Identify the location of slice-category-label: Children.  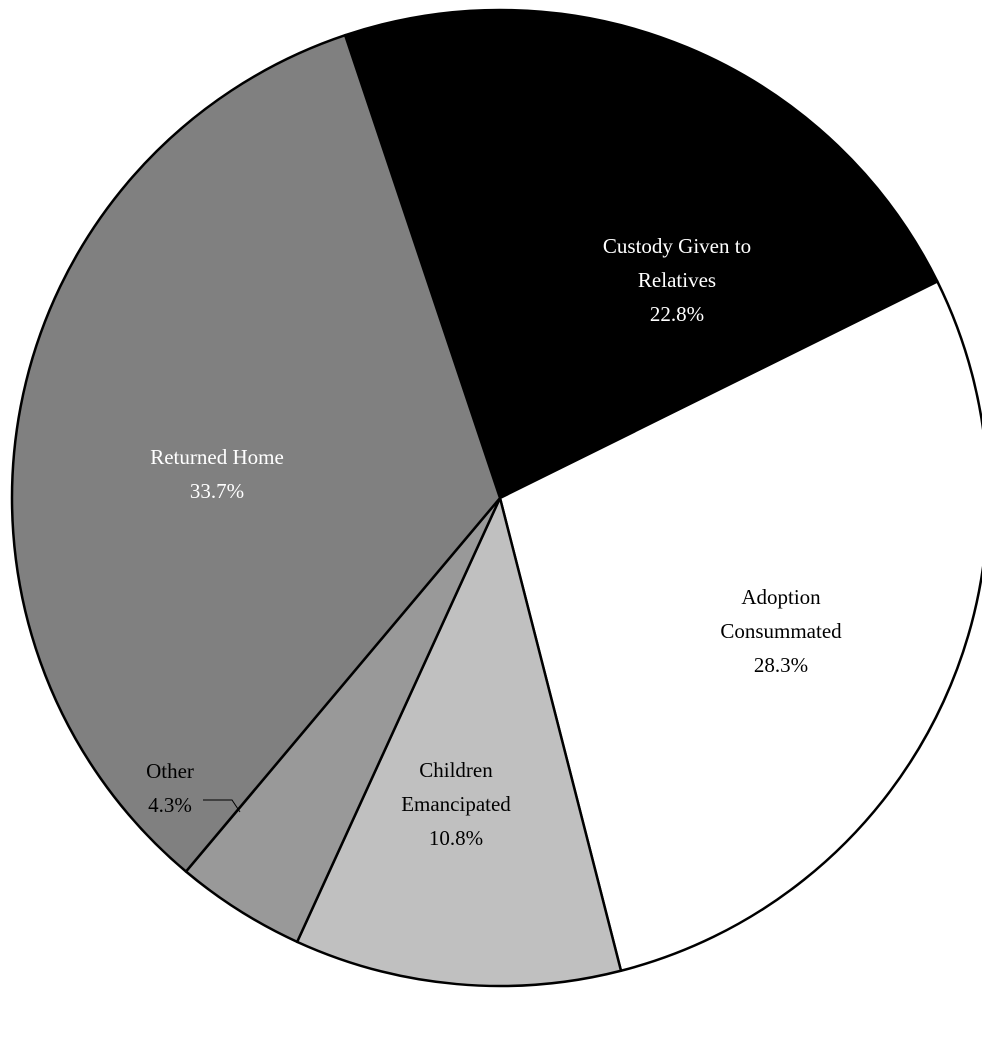
(456, 770).